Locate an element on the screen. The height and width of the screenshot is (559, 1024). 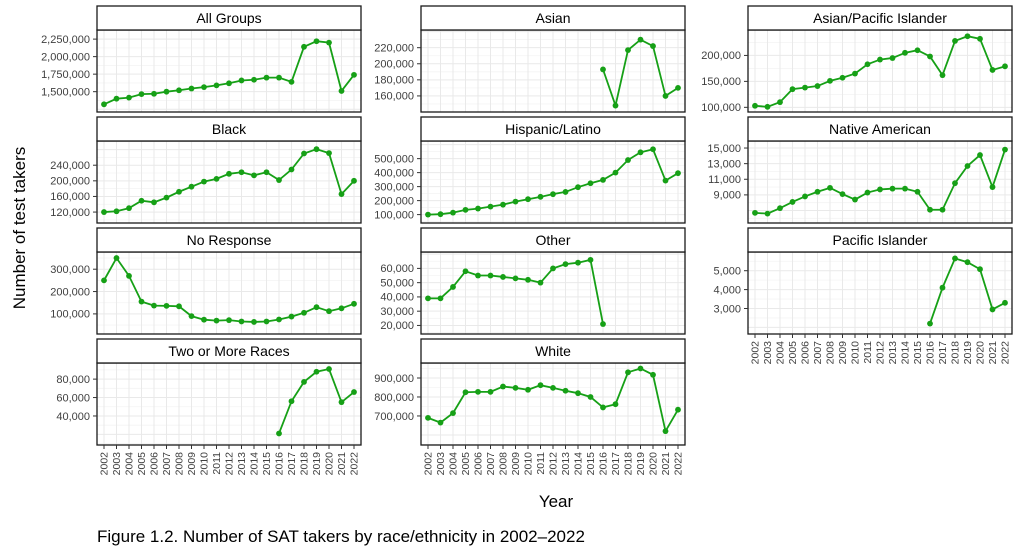
y-tick-label: 150,000 is located at coordinates (721, 82).